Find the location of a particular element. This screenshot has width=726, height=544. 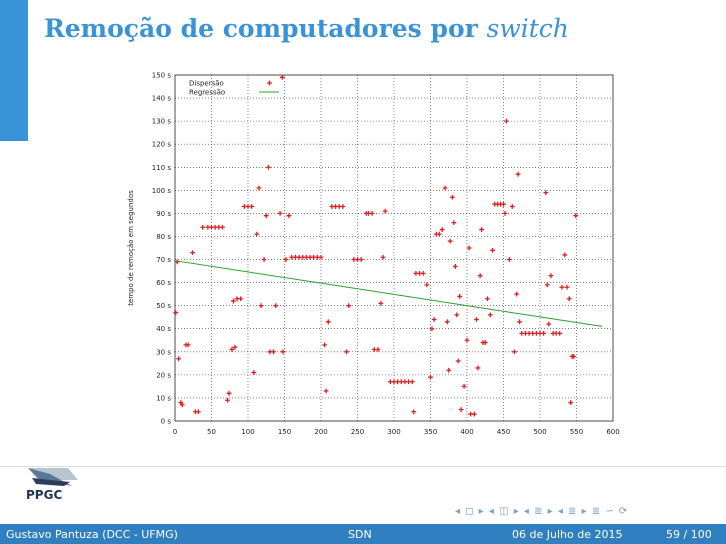

x-tick-label: 550 is located at coordinates (576, 432).